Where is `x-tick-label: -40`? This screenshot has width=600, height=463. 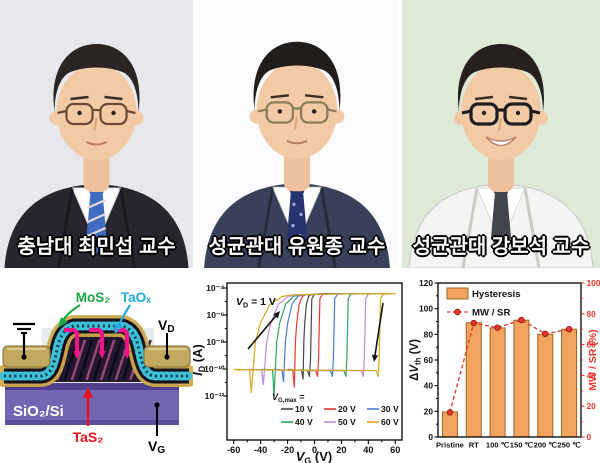
x-tick-label: -40 is located at coordinates (260, 450).